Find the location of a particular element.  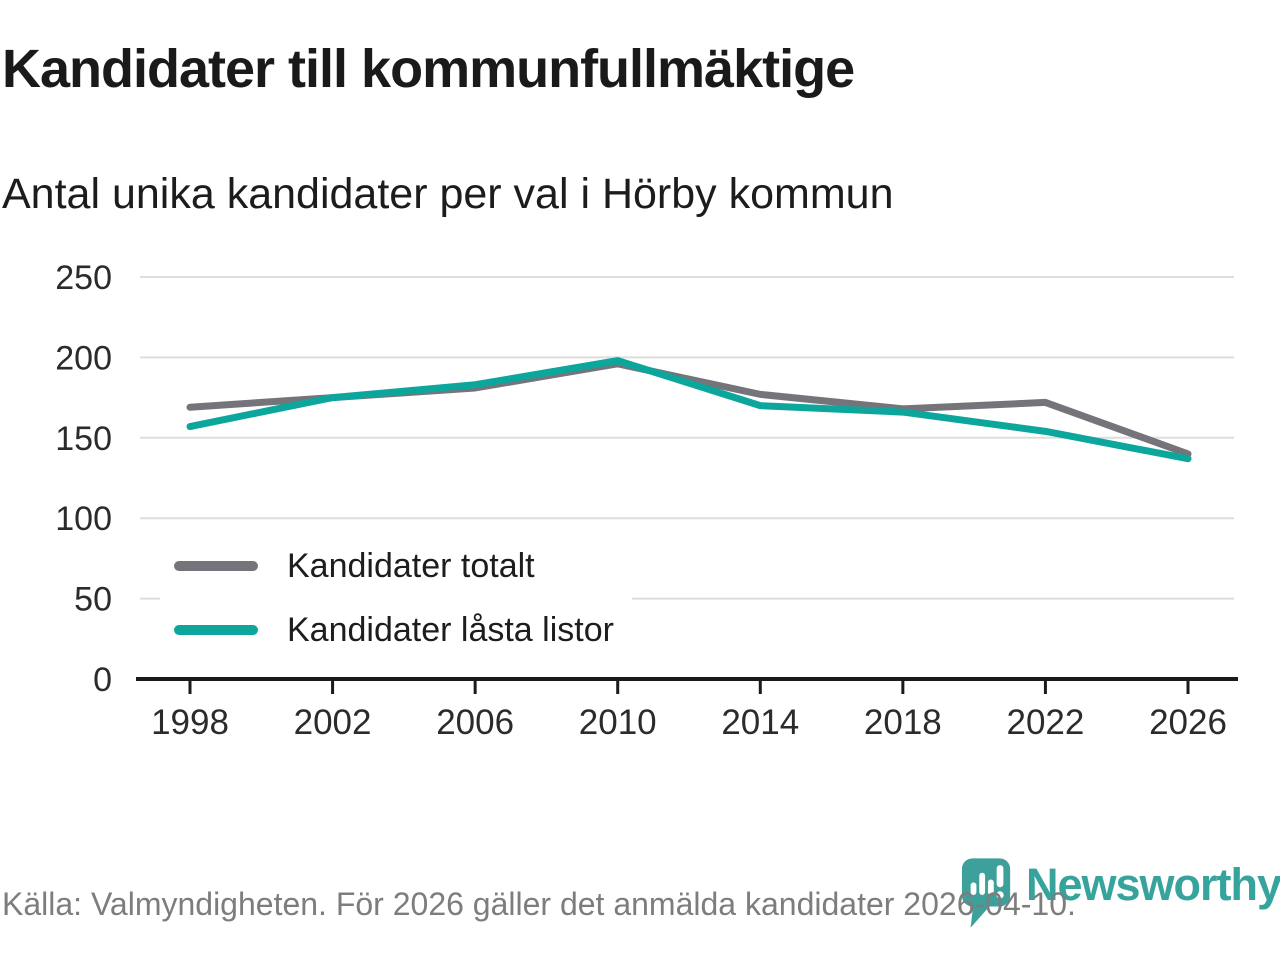

legend-line-swatch-gray is located at coordinates (216, 566).